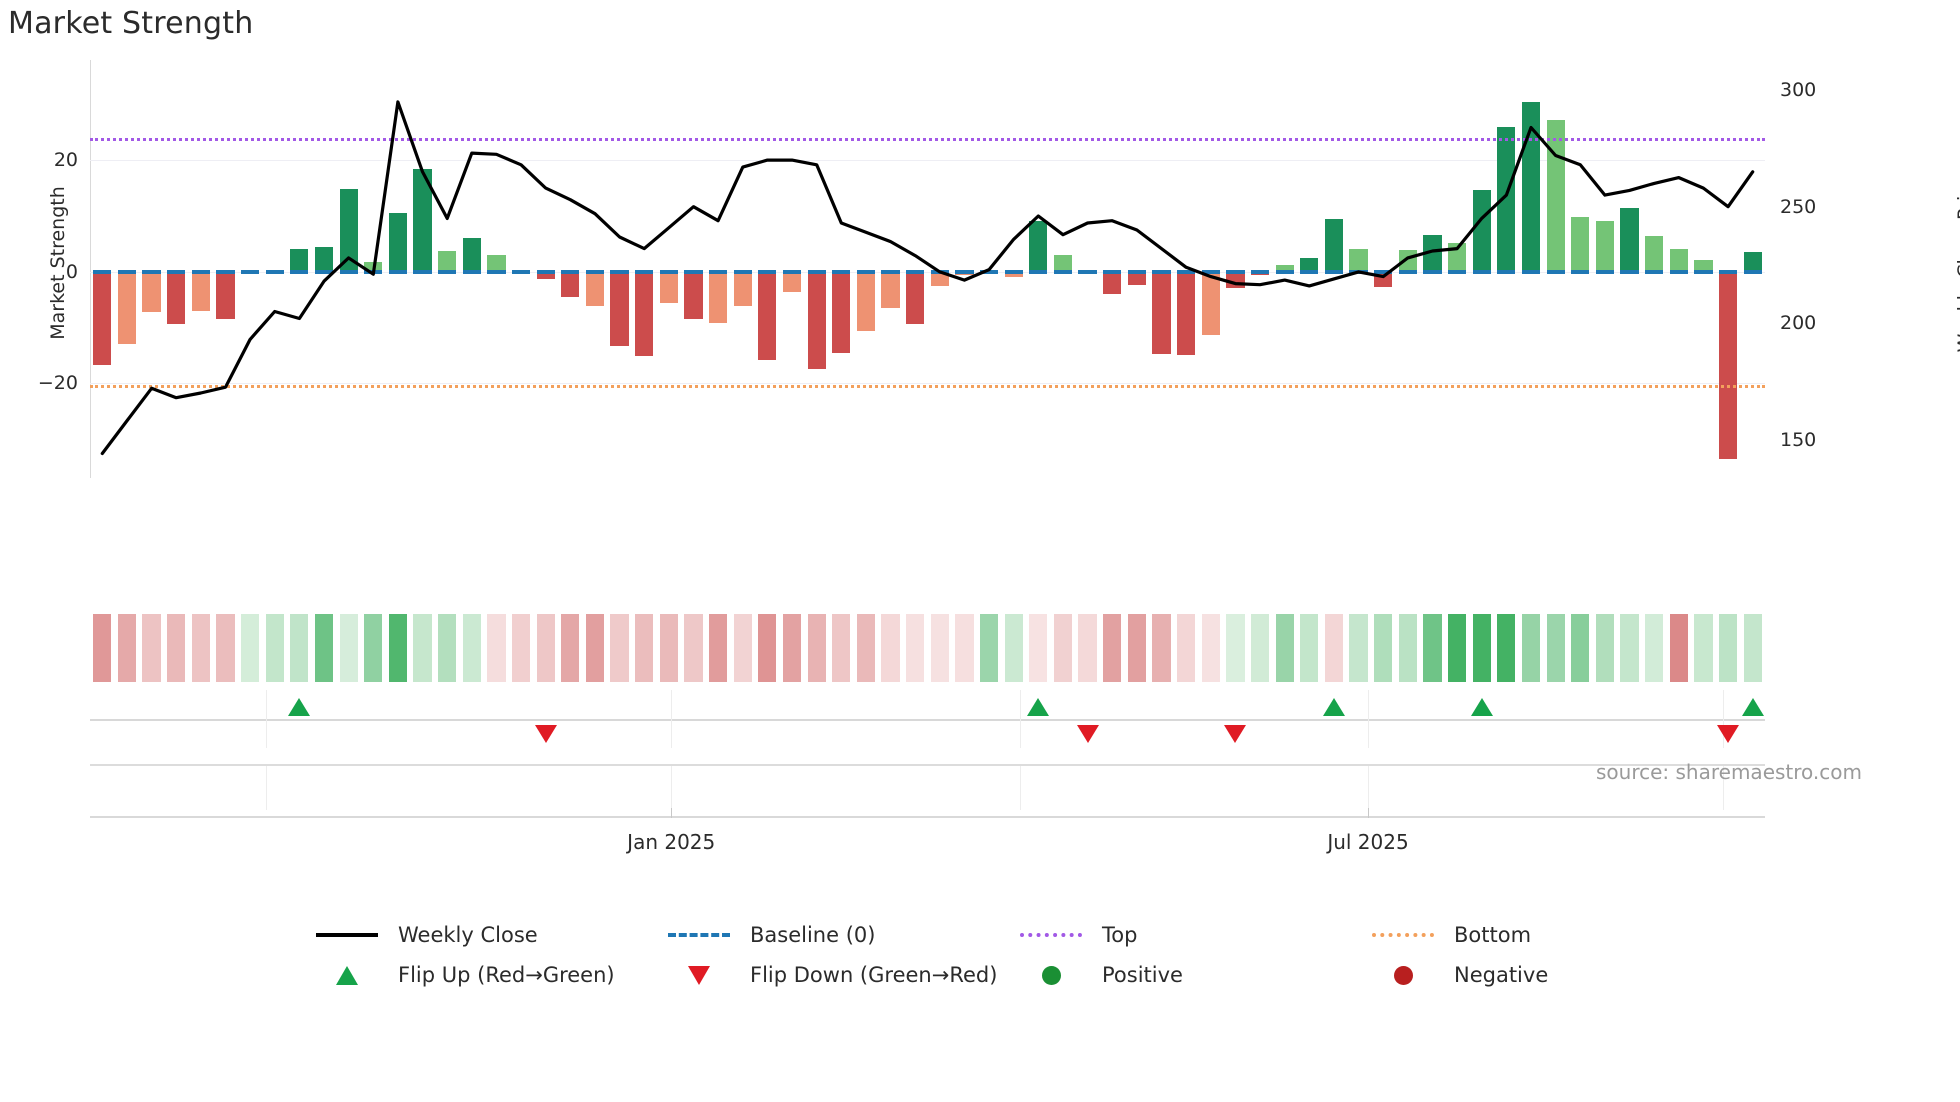  I want to click on y-axis-spine, so click(90, 269).